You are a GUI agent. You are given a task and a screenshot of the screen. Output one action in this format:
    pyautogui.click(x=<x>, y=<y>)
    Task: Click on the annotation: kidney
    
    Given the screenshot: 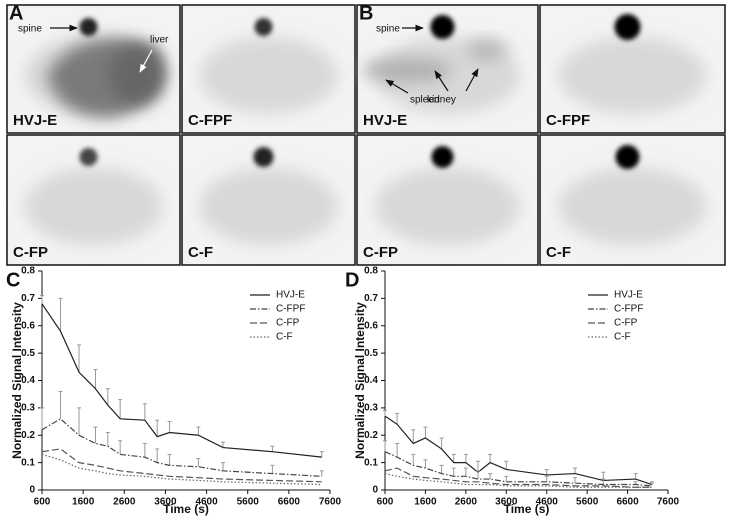 What is the action you would take?
    pyautogui.click(x=441, y=100)
    